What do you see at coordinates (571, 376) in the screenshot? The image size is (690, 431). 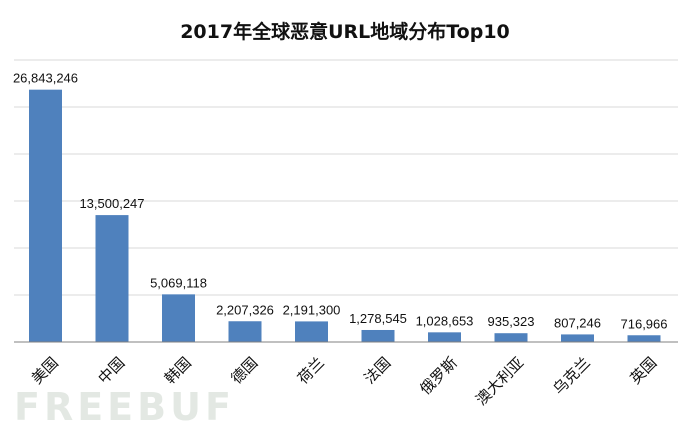 I see `category-label-9: 乌克兰` at bounding box center [571, 376].